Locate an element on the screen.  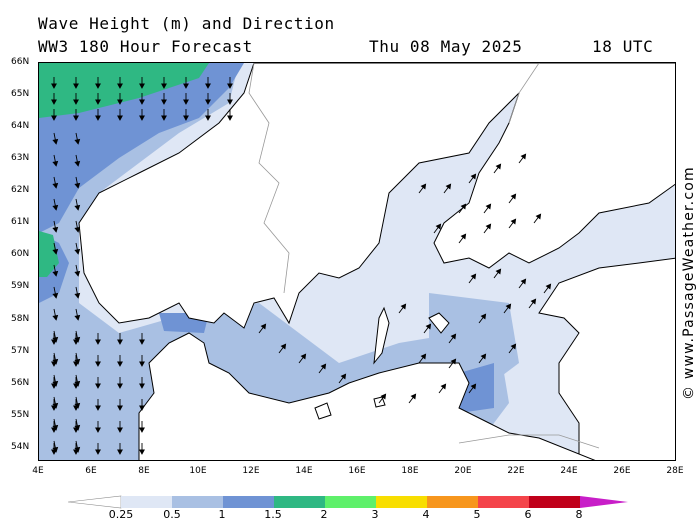
lon-label: 26E is located at coordinates (622, 471).